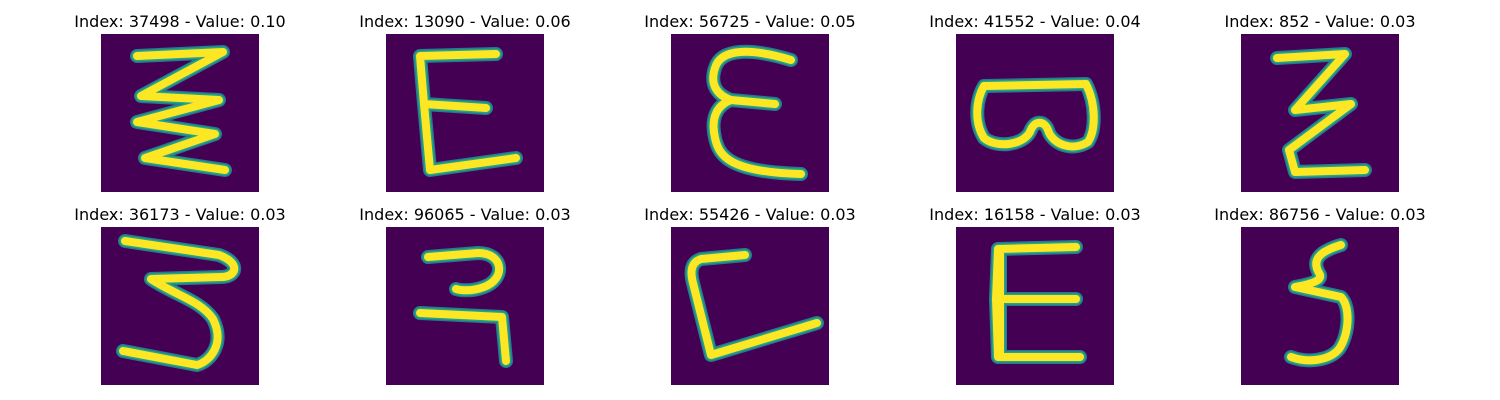 The height and width of the screenshot is (400, 1500). Describe the element at coordinates (465, 214) in the screenshot. I see `panel-title: Index: 96065 - Value: 0.03` at that location.